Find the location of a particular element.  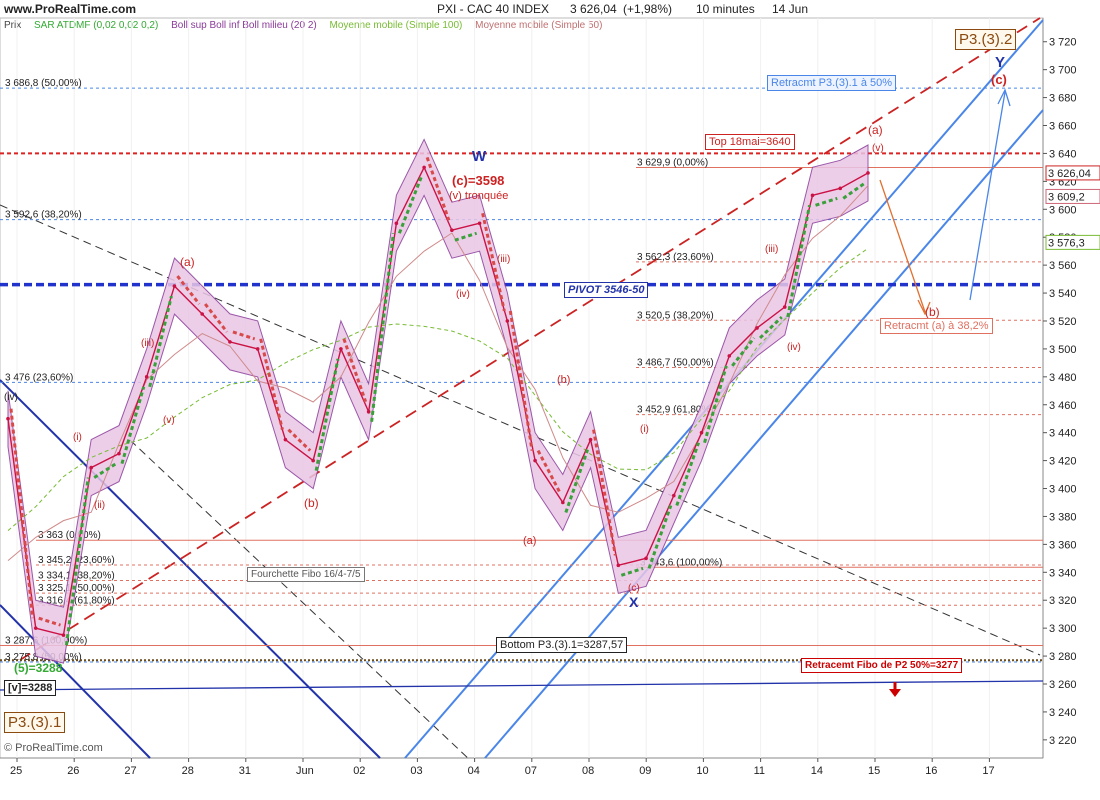

y-tick-label: 3 700 is located at coordinates (1063, 71).